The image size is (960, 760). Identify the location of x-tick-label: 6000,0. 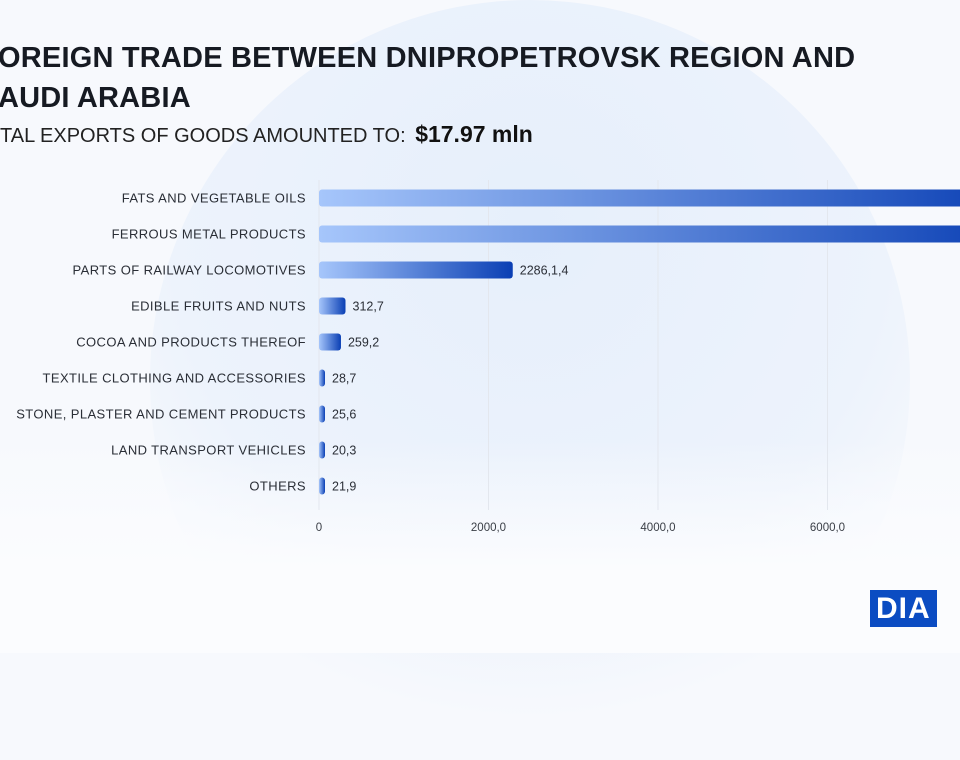
(827, 528).